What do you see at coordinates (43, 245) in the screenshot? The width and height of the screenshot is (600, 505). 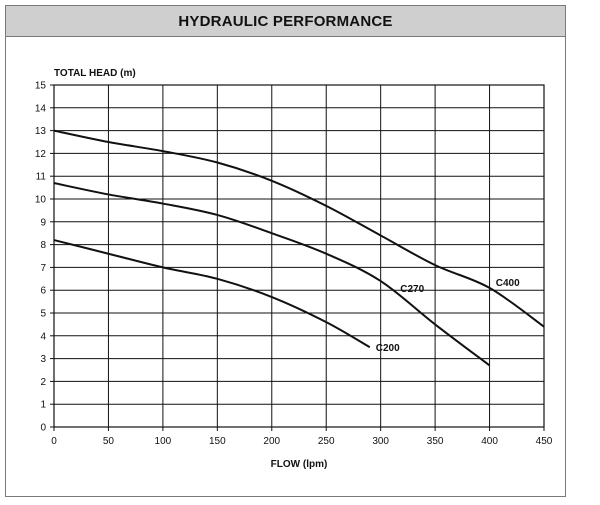 I see `y-tick-label: 8` at bounding box center [43, 245].